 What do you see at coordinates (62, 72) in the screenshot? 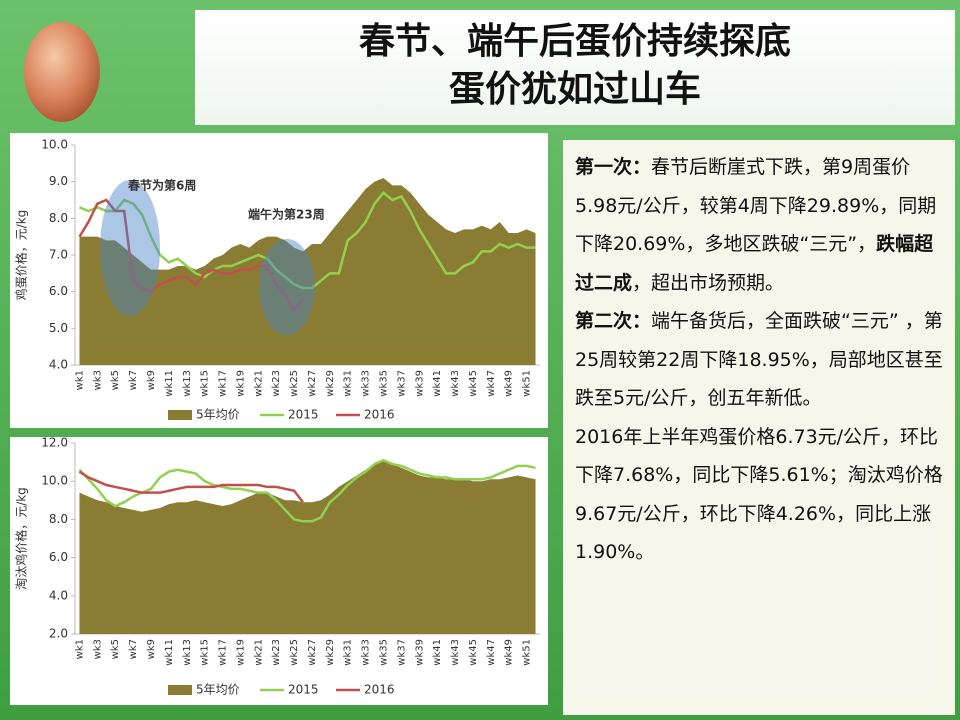
I see `egg-icon` at bounding box center [62, 72].